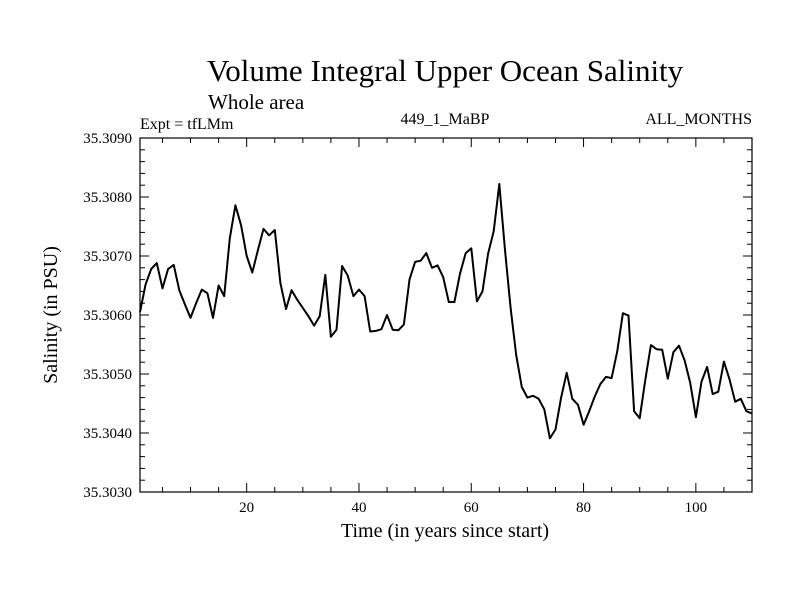 This screenshot has height=600, width=800. What do you see at coordinates (107, 375) in the screenshot?
I see `y-tick-label: 35.3050` at bounding box center [107, 375].